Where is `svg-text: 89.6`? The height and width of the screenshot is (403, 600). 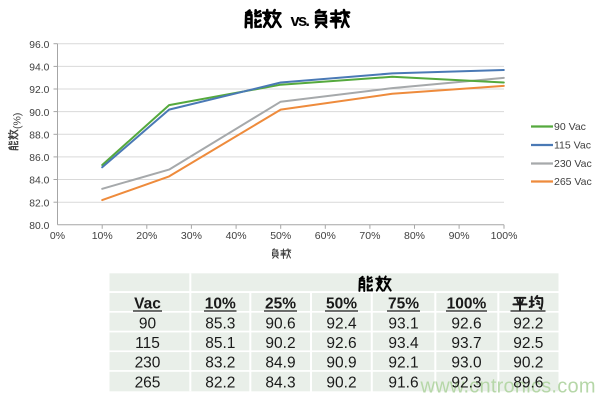 svg-text: 89.6 is located at coordinates (528, 382).